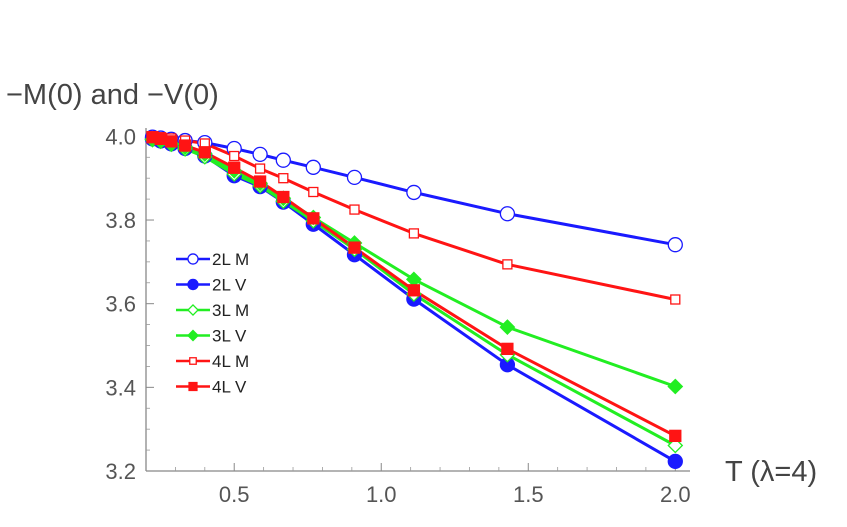 The height and width of the screenshot is (527, 847). Describe the element at coordinates (675, 494) in the screenshot. I see `x-tick-label: 2.0` at that location.